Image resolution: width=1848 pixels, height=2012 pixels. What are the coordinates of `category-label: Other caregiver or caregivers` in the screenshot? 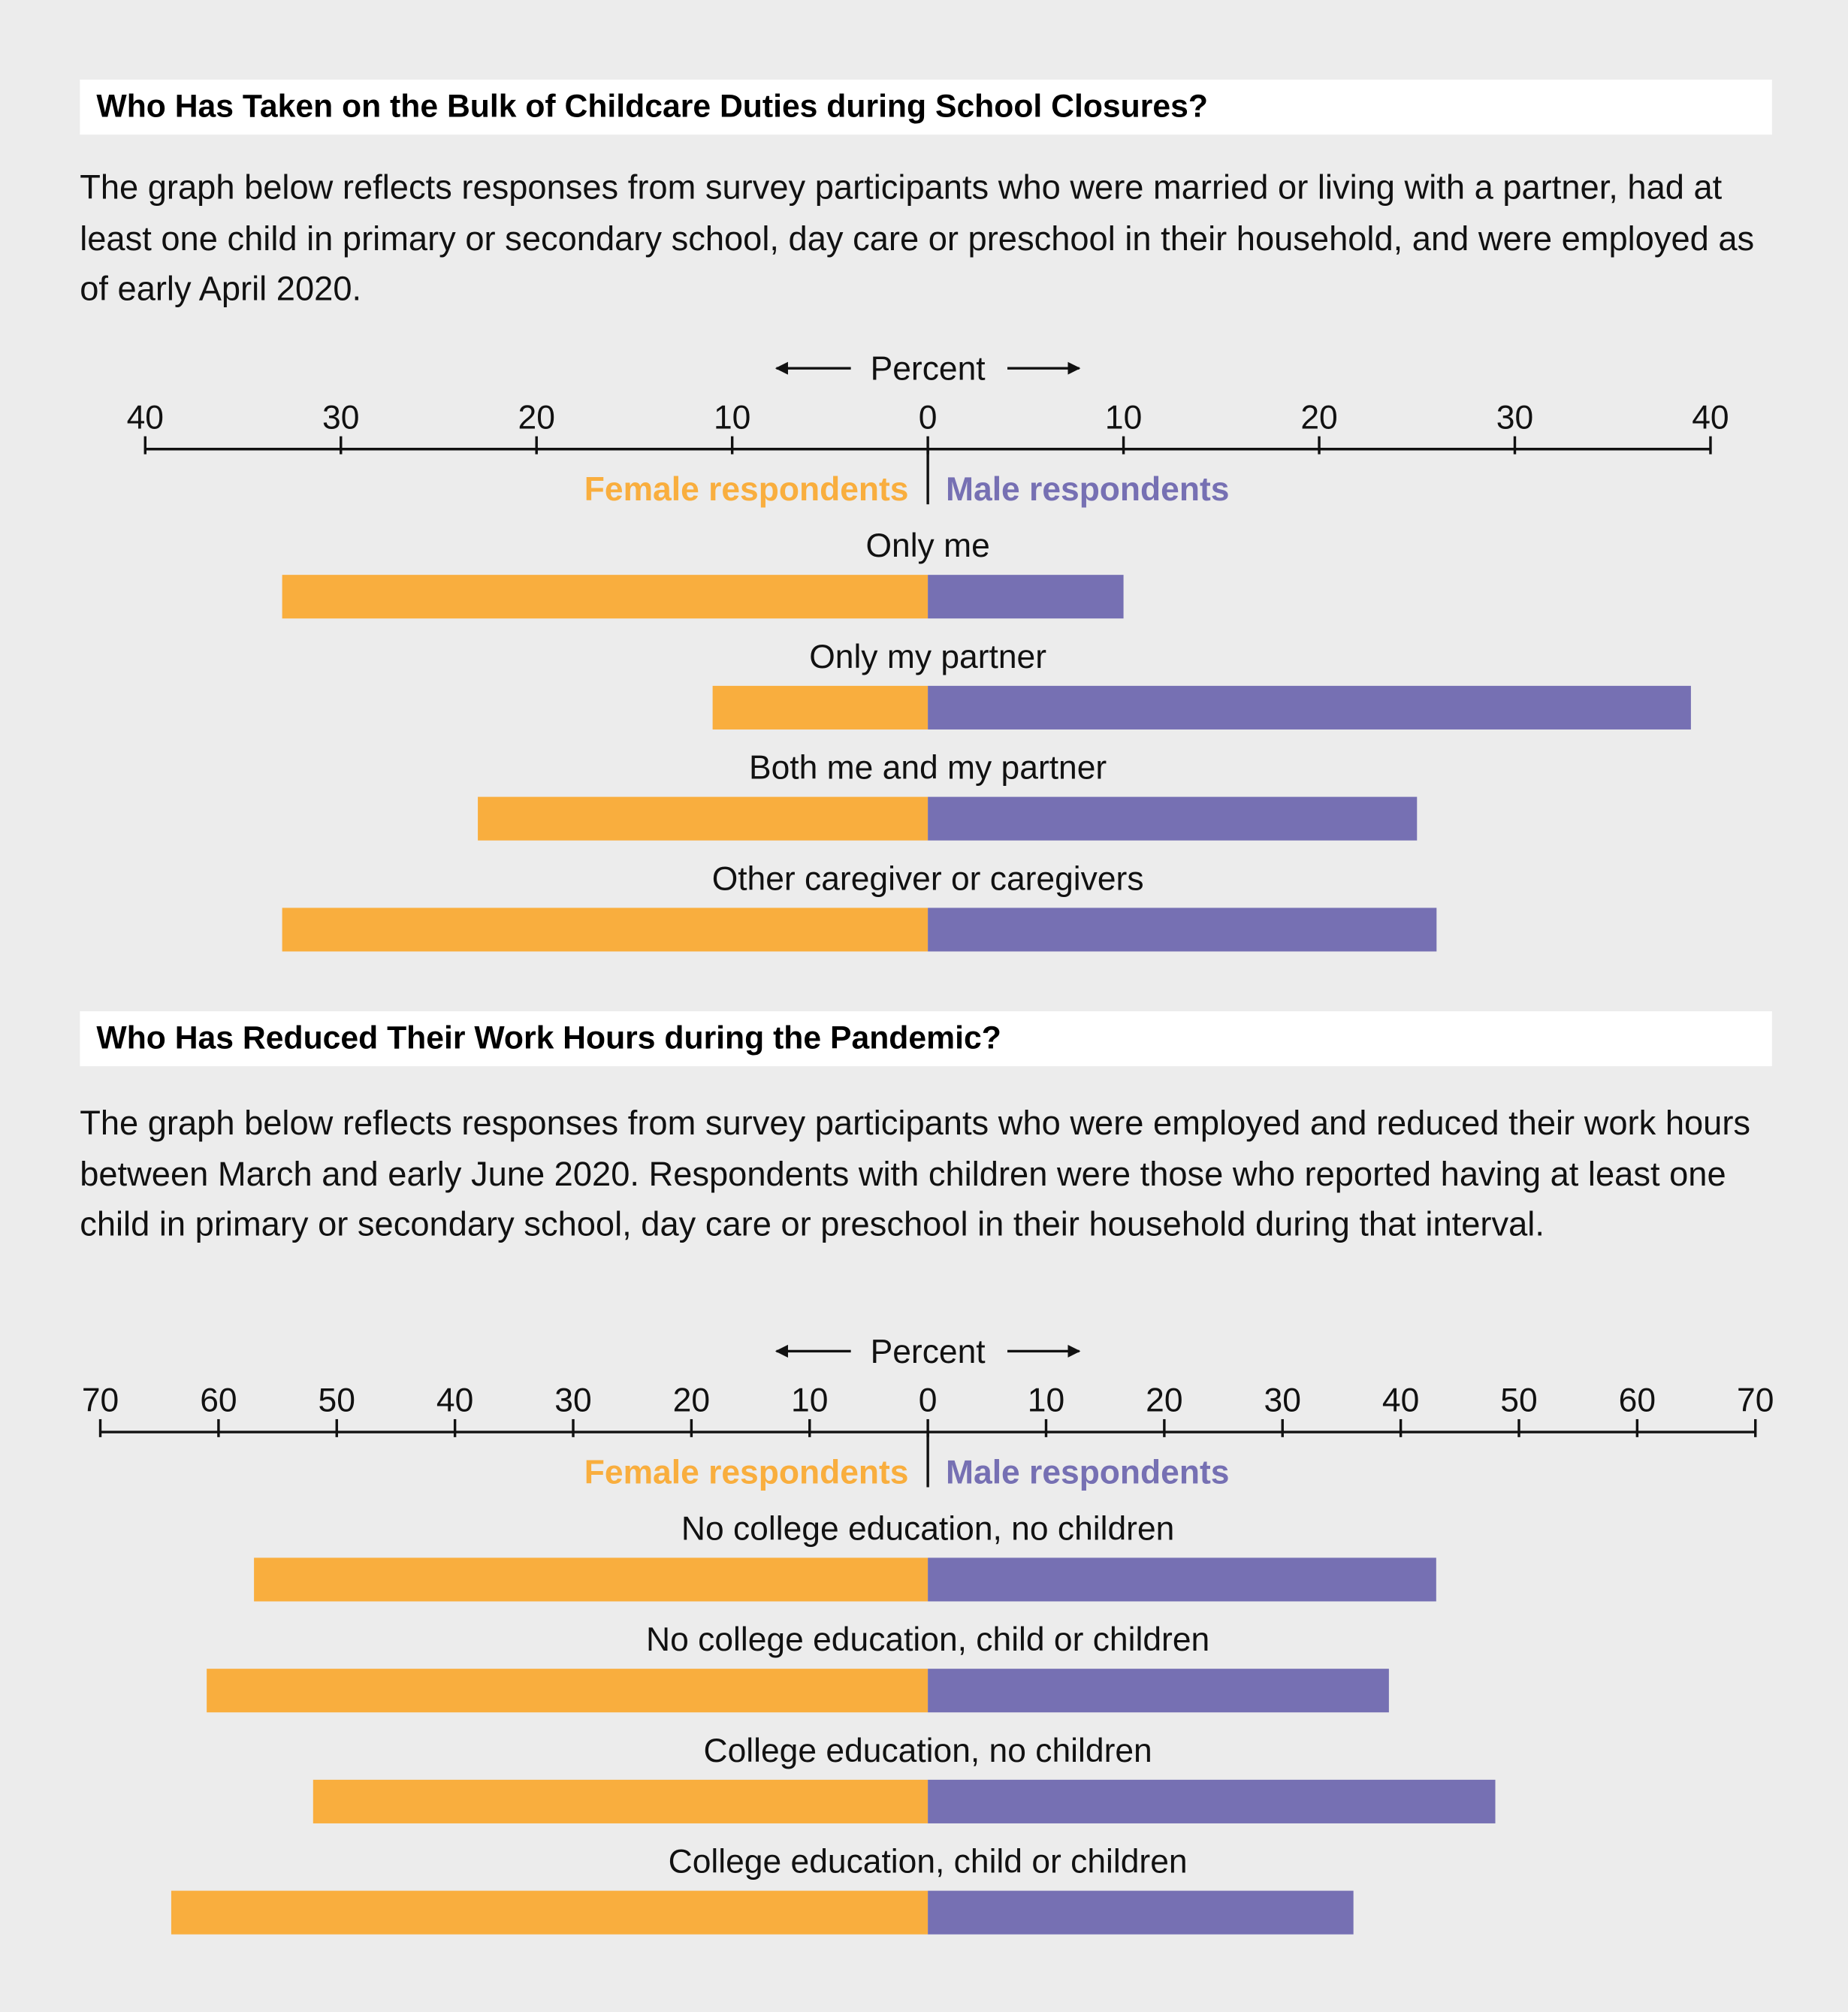 It's located at (928, 878).